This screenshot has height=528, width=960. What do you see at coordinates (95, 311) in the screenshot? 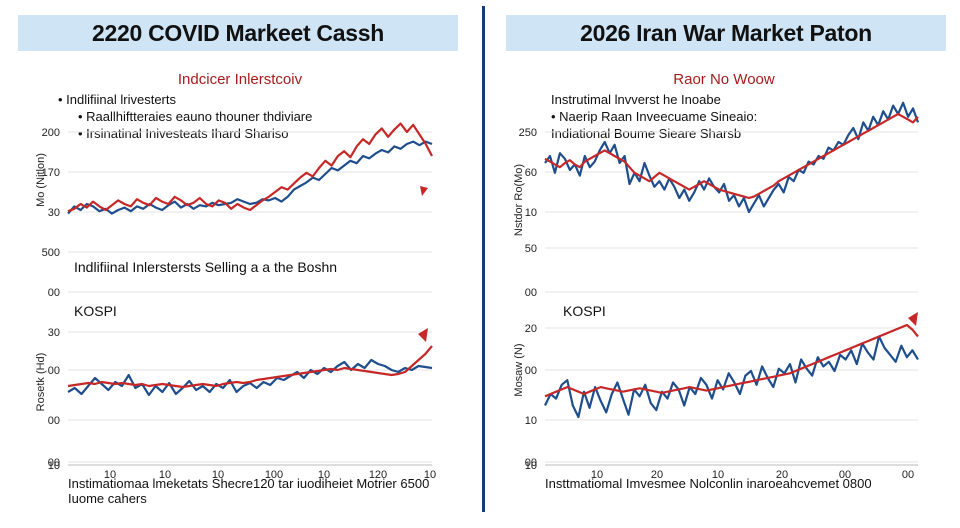
I see `left-index-label: KOSPI` at bounding box center [95, 311].